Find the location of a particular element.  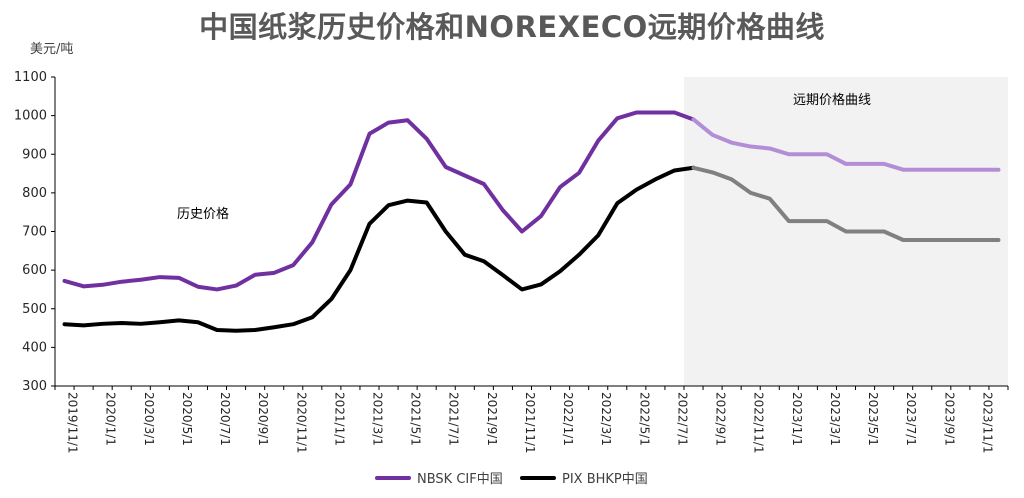

history-label: 历史价格 is located at coordinates (203, 214).